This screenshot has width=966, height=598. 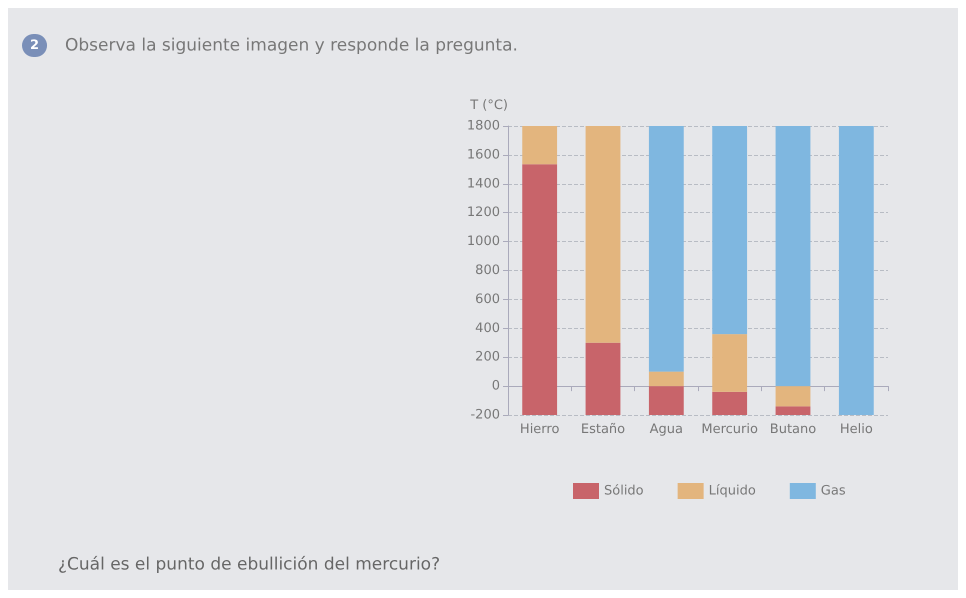 What do you see at coordinates (487, 270) in the screenshot?
I see `y-tick-label: 800` at bounding box center [487, 270].